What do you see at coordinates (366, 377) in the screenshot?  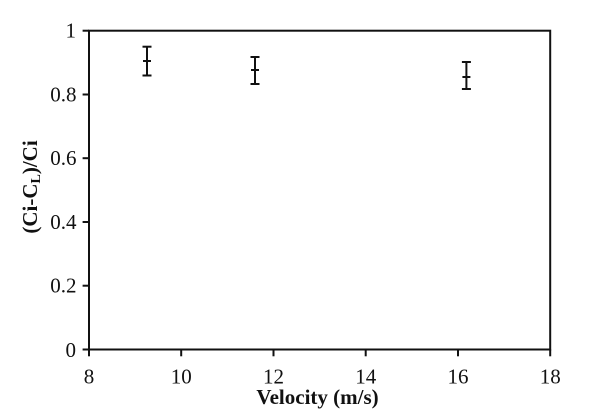 I see `svg-text: 14` at bounding box center [366, 377].